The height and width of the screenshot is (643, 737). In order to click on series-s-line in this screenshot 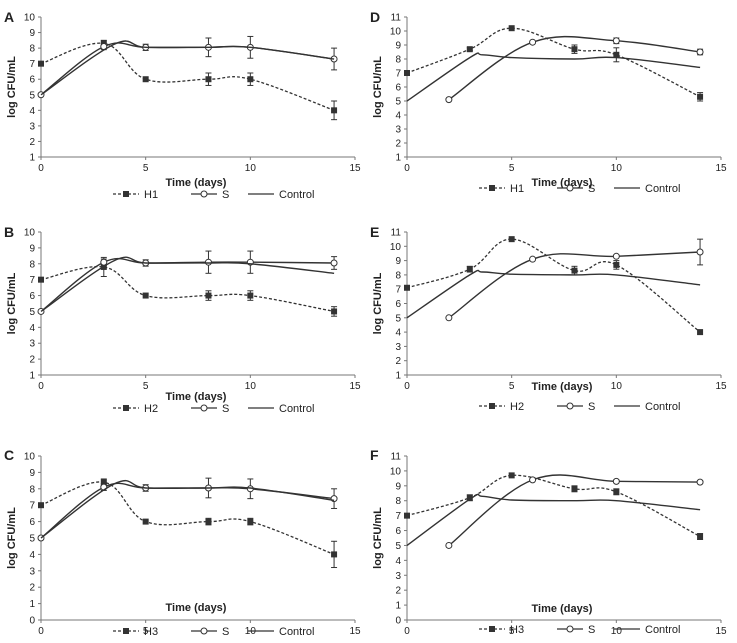, I will do `click(574, 510)`.